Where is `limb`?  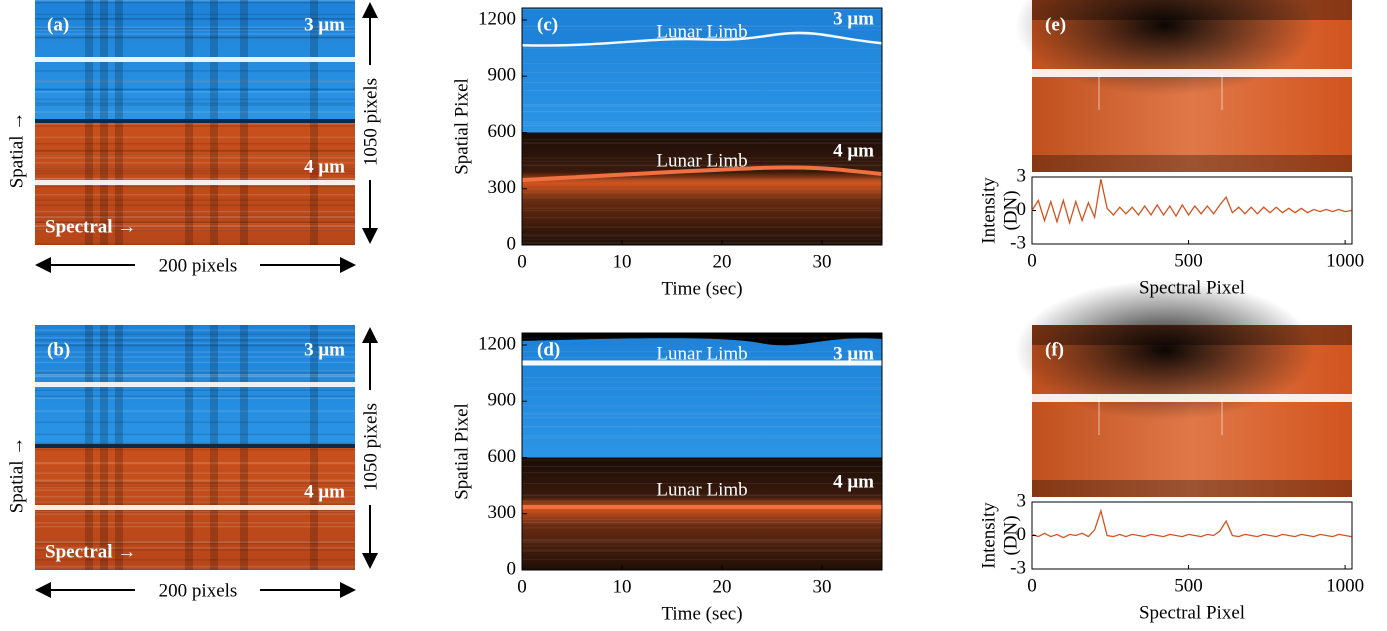
limb is located at coordinates (702, 173).